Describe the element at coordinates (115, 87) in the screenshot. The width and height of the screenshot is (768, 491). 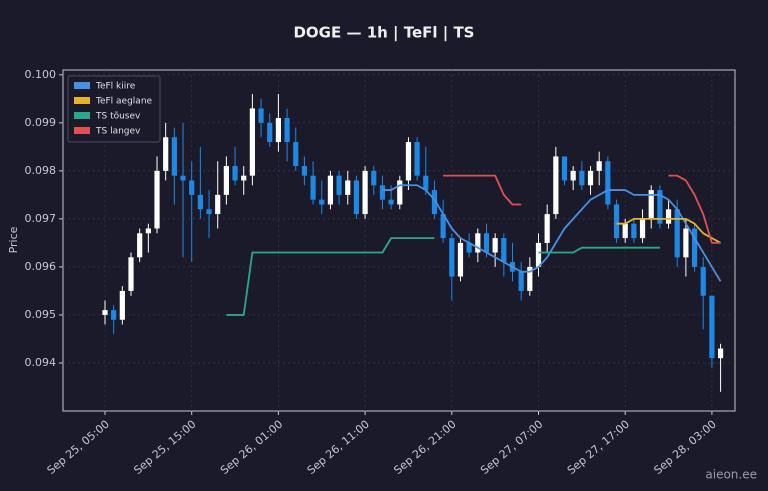
I see `legend-label: TeFl kiire` at that location.